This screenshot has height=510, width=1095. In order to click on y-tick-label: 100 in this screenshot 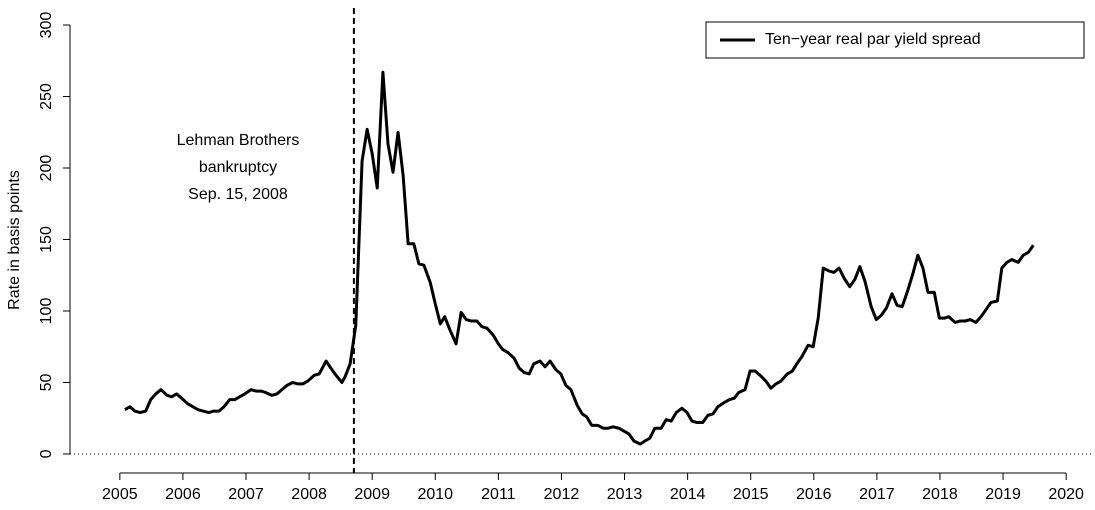, I will do `click(46, 311)`.